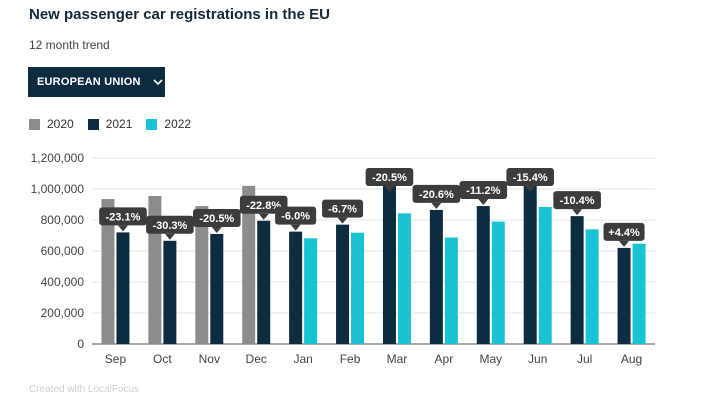  I want to click on bar-2022-may, so click(498, 282).